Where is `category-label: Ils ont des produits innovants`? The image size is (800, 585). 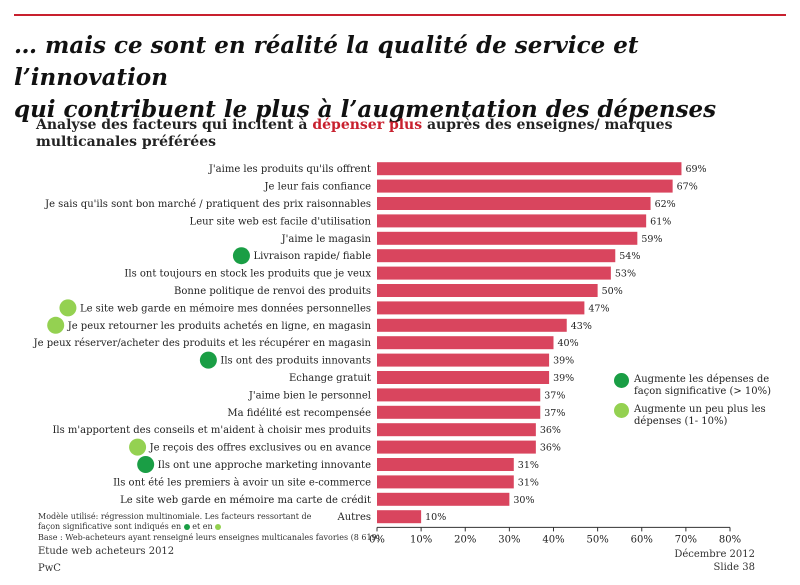
category-label: Ils ont des produits innovants is located at coordinates (295, 361).